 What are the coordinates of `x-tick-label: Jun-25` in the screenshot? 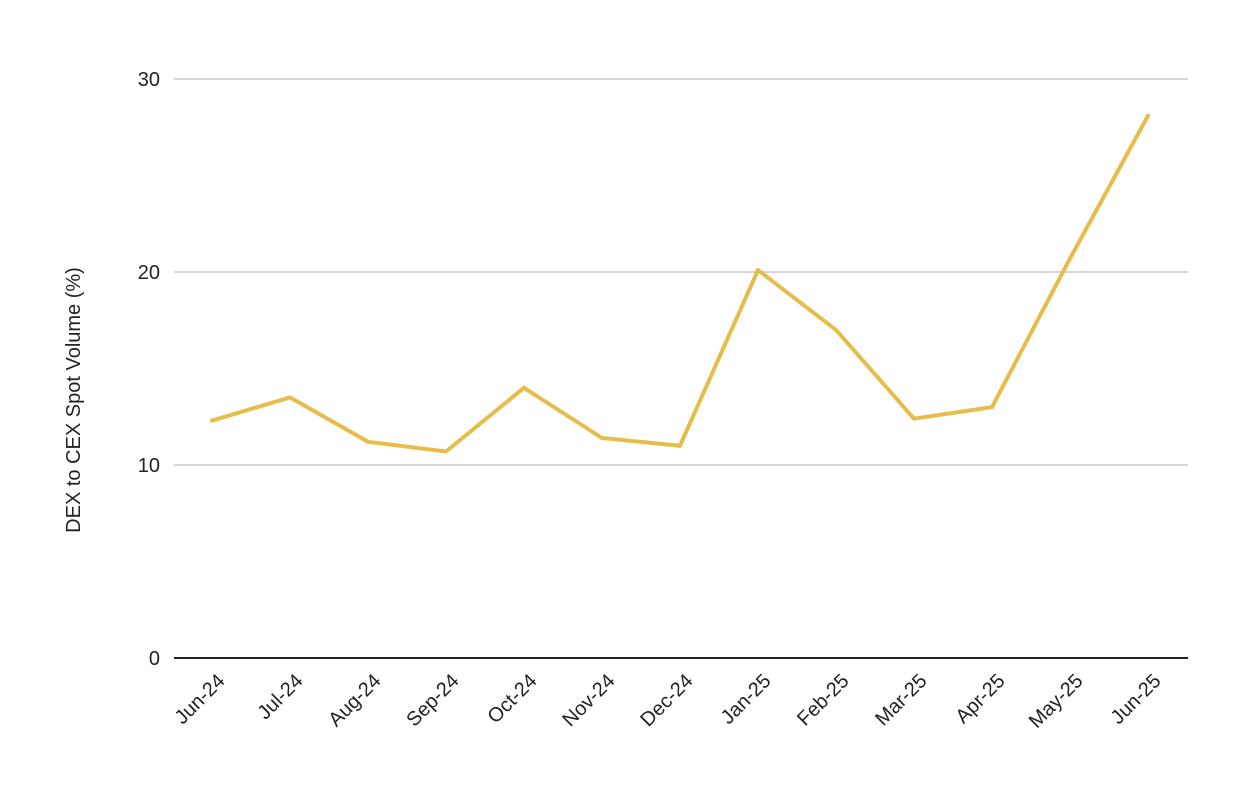 It's located at (1136, 699).